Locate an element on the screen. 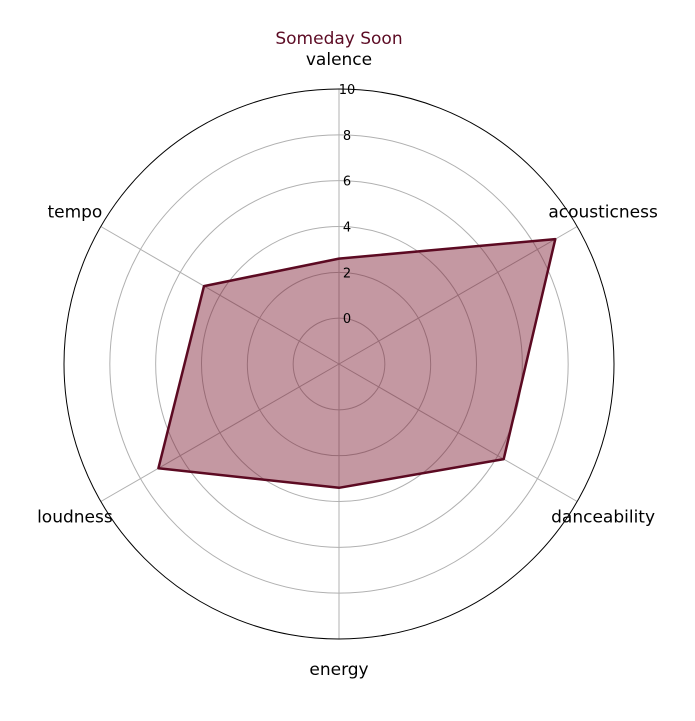 Image resolution: width=695 pixels, height=721 pixels. axis-label-loudness: loudness is located at coordinates (75, 518).